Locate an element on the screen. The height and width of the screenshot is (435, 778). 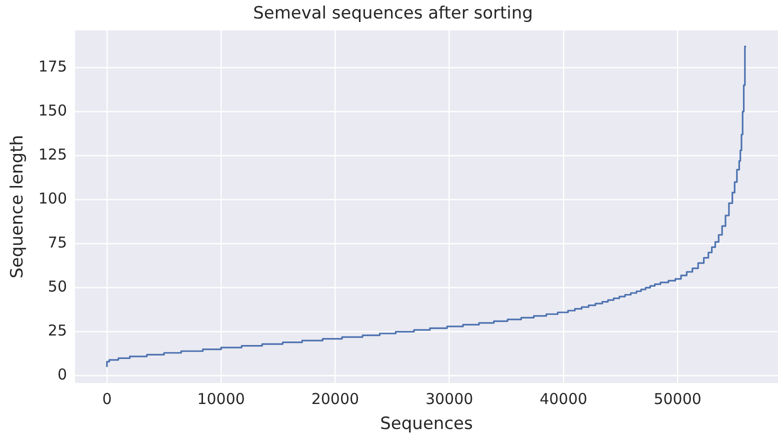
y-axis-title: Sequence length is located at coordinates (18, 206).